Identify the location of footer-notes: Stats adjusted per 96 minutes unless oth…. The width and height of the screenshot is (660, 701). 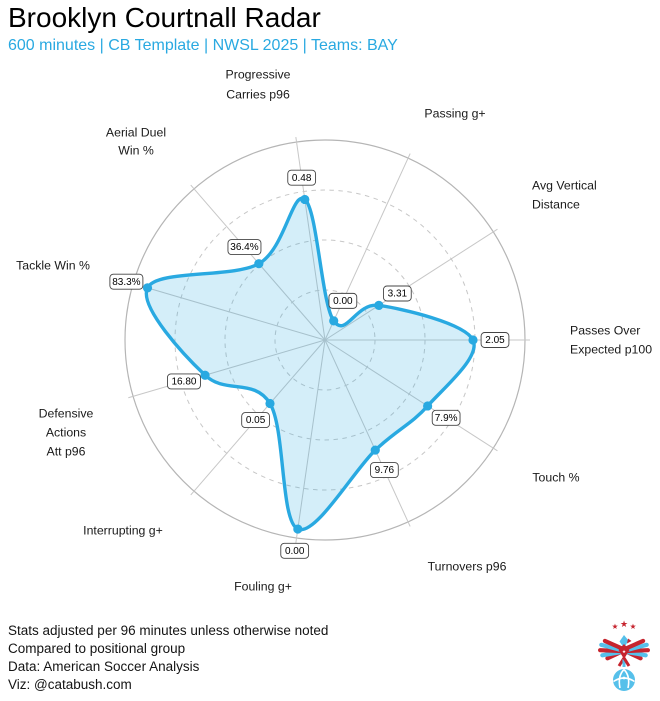
(168, 658).